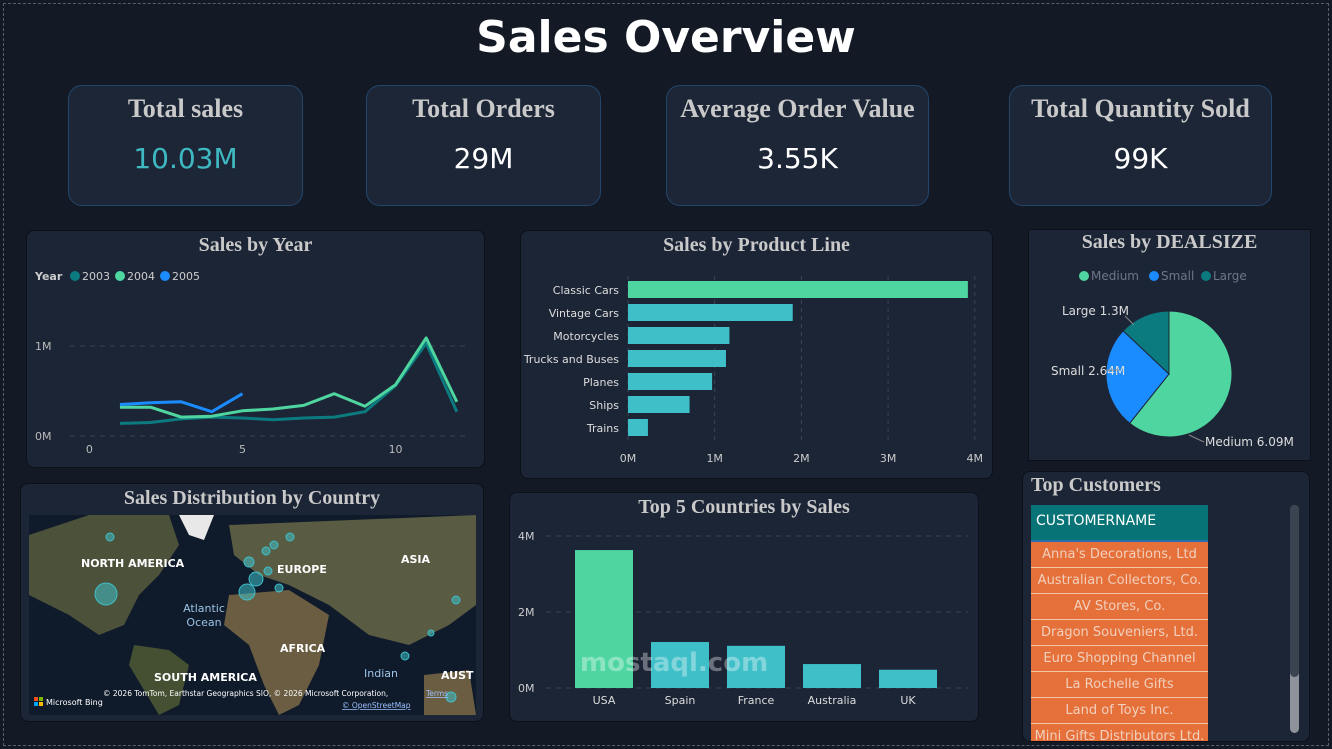 The height and width of the screenshot is (749, 1332). What do you see at coordinates (1196, 438) in the screenshot?
I see `leader-line` at bounding box center [1196, 438].